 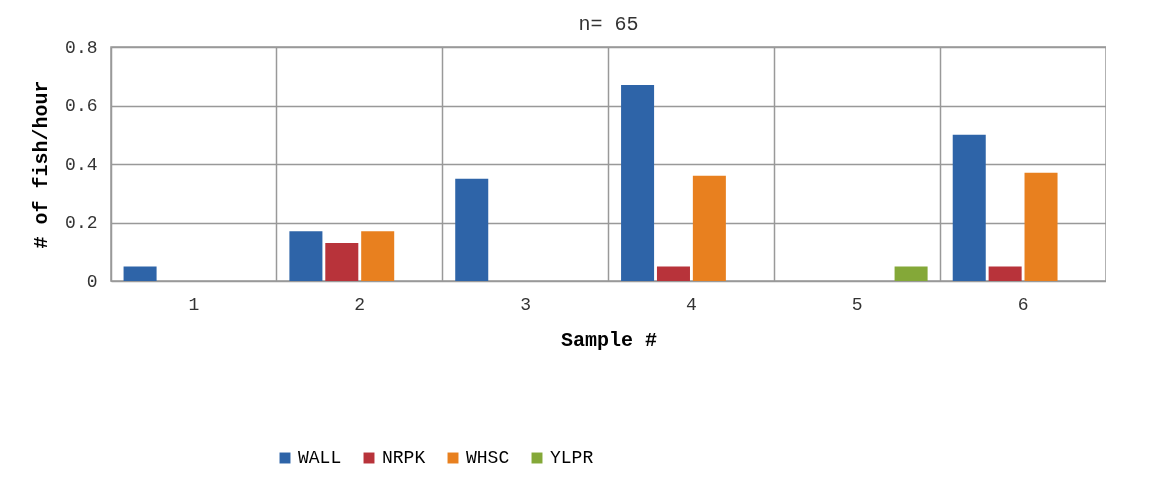 What do you see at coordinates (404, 458) in the screenshot?
I see `legend-label: NRPK` at bounding box center [404, 458].